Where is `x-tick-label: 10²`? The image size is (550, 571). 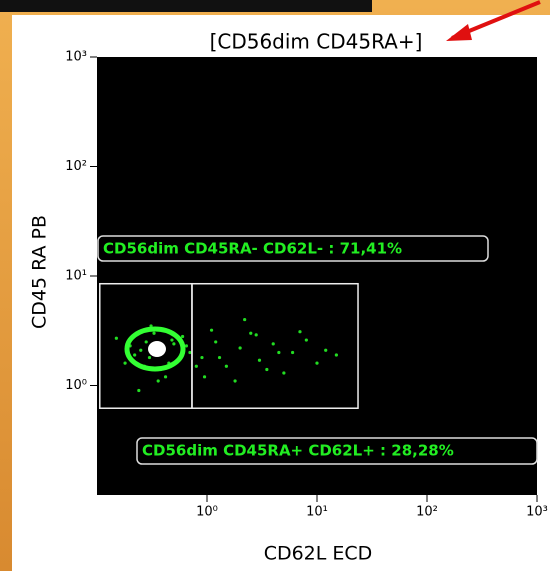
x-tick-label: 10² is located at coordinates (427, 512).